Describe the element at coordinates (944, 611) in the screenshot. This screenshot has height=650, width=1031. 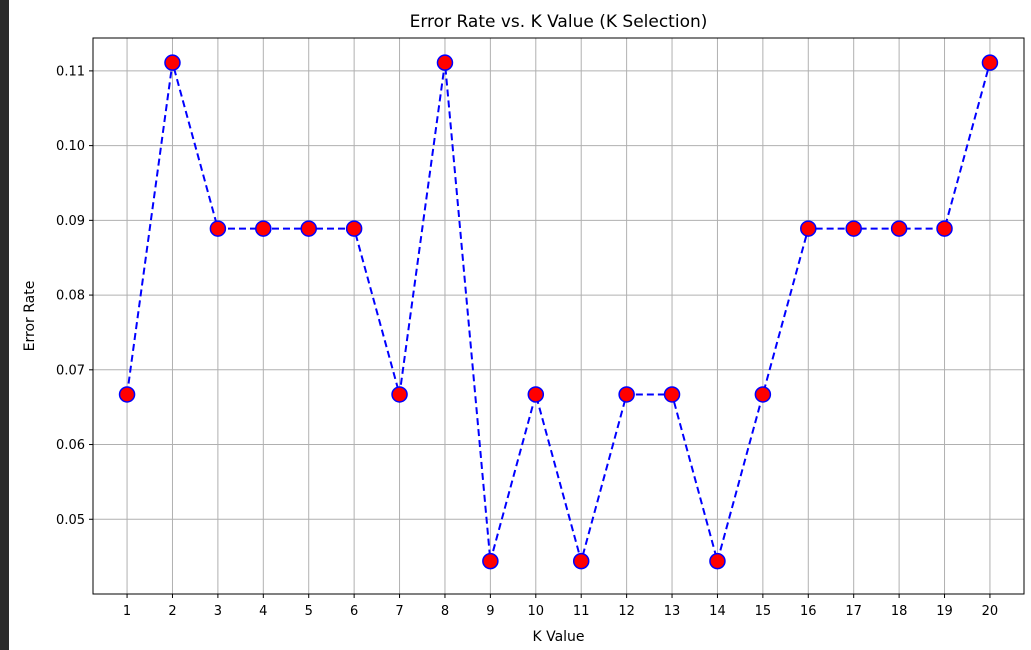
I see `x-tick-label: 19` at that location.